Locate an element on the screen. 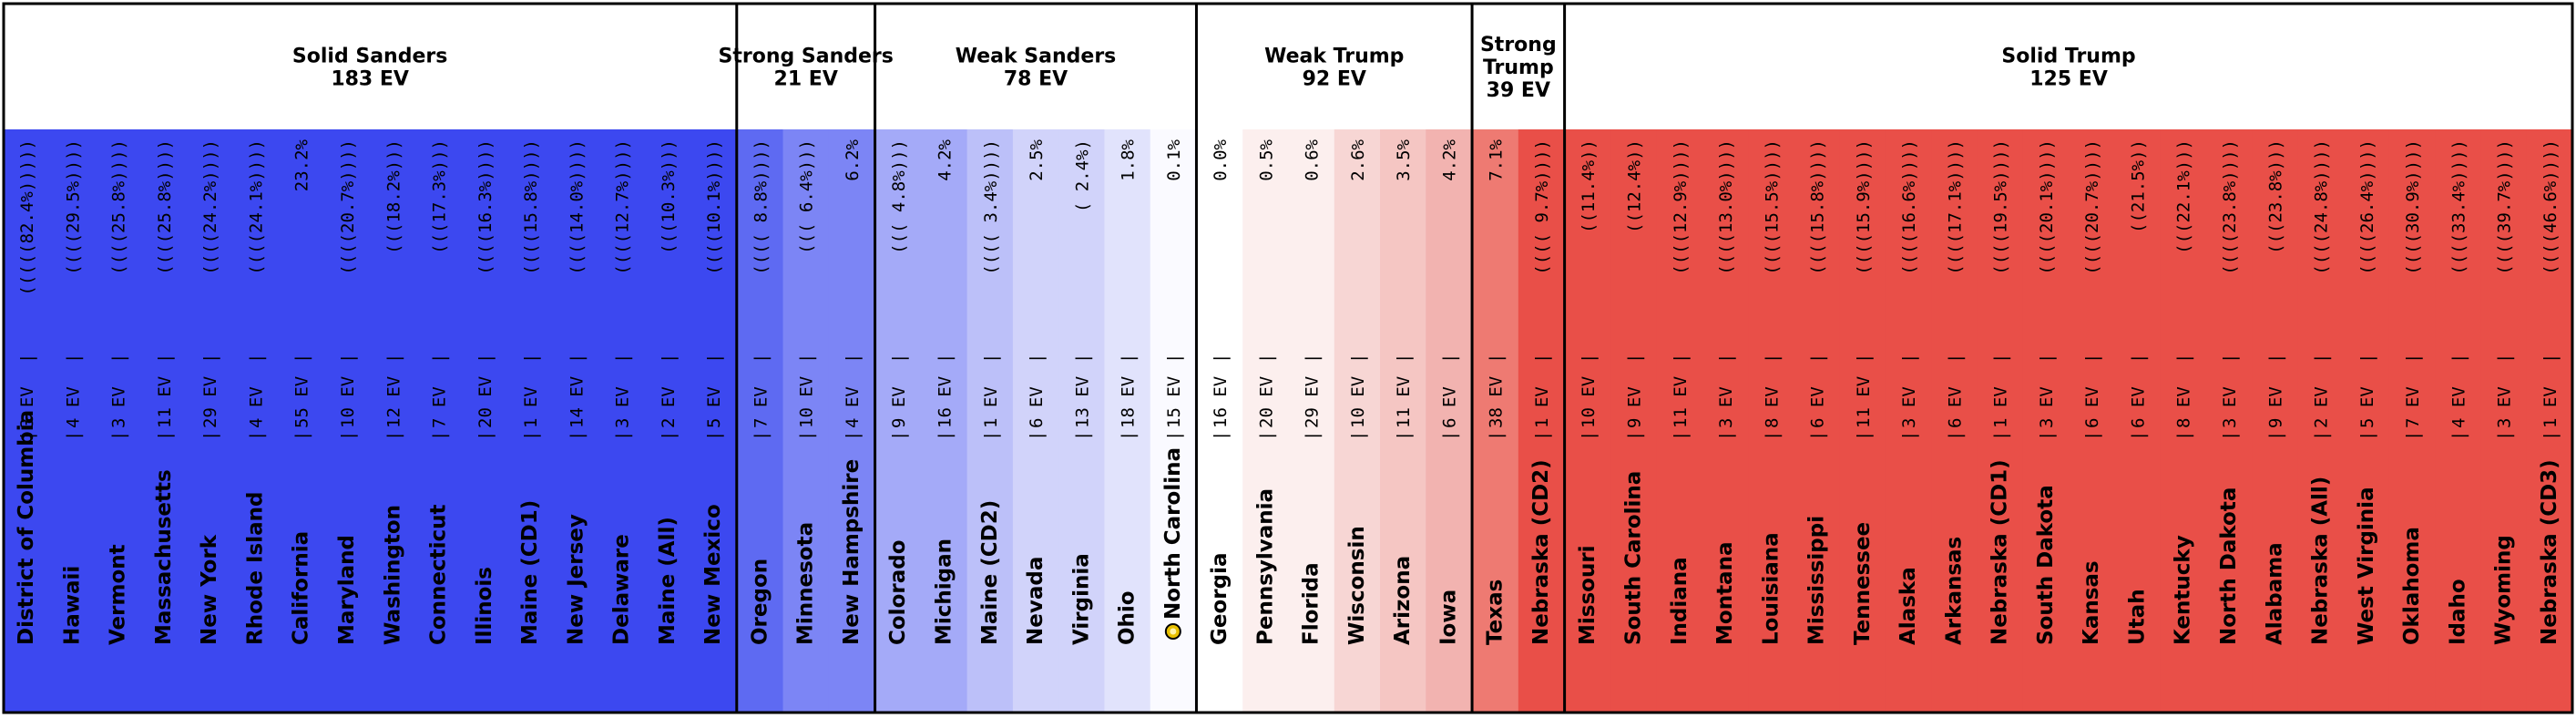  state-name-label: Nebraska (CD2) is located at coordinates (1541, 552).